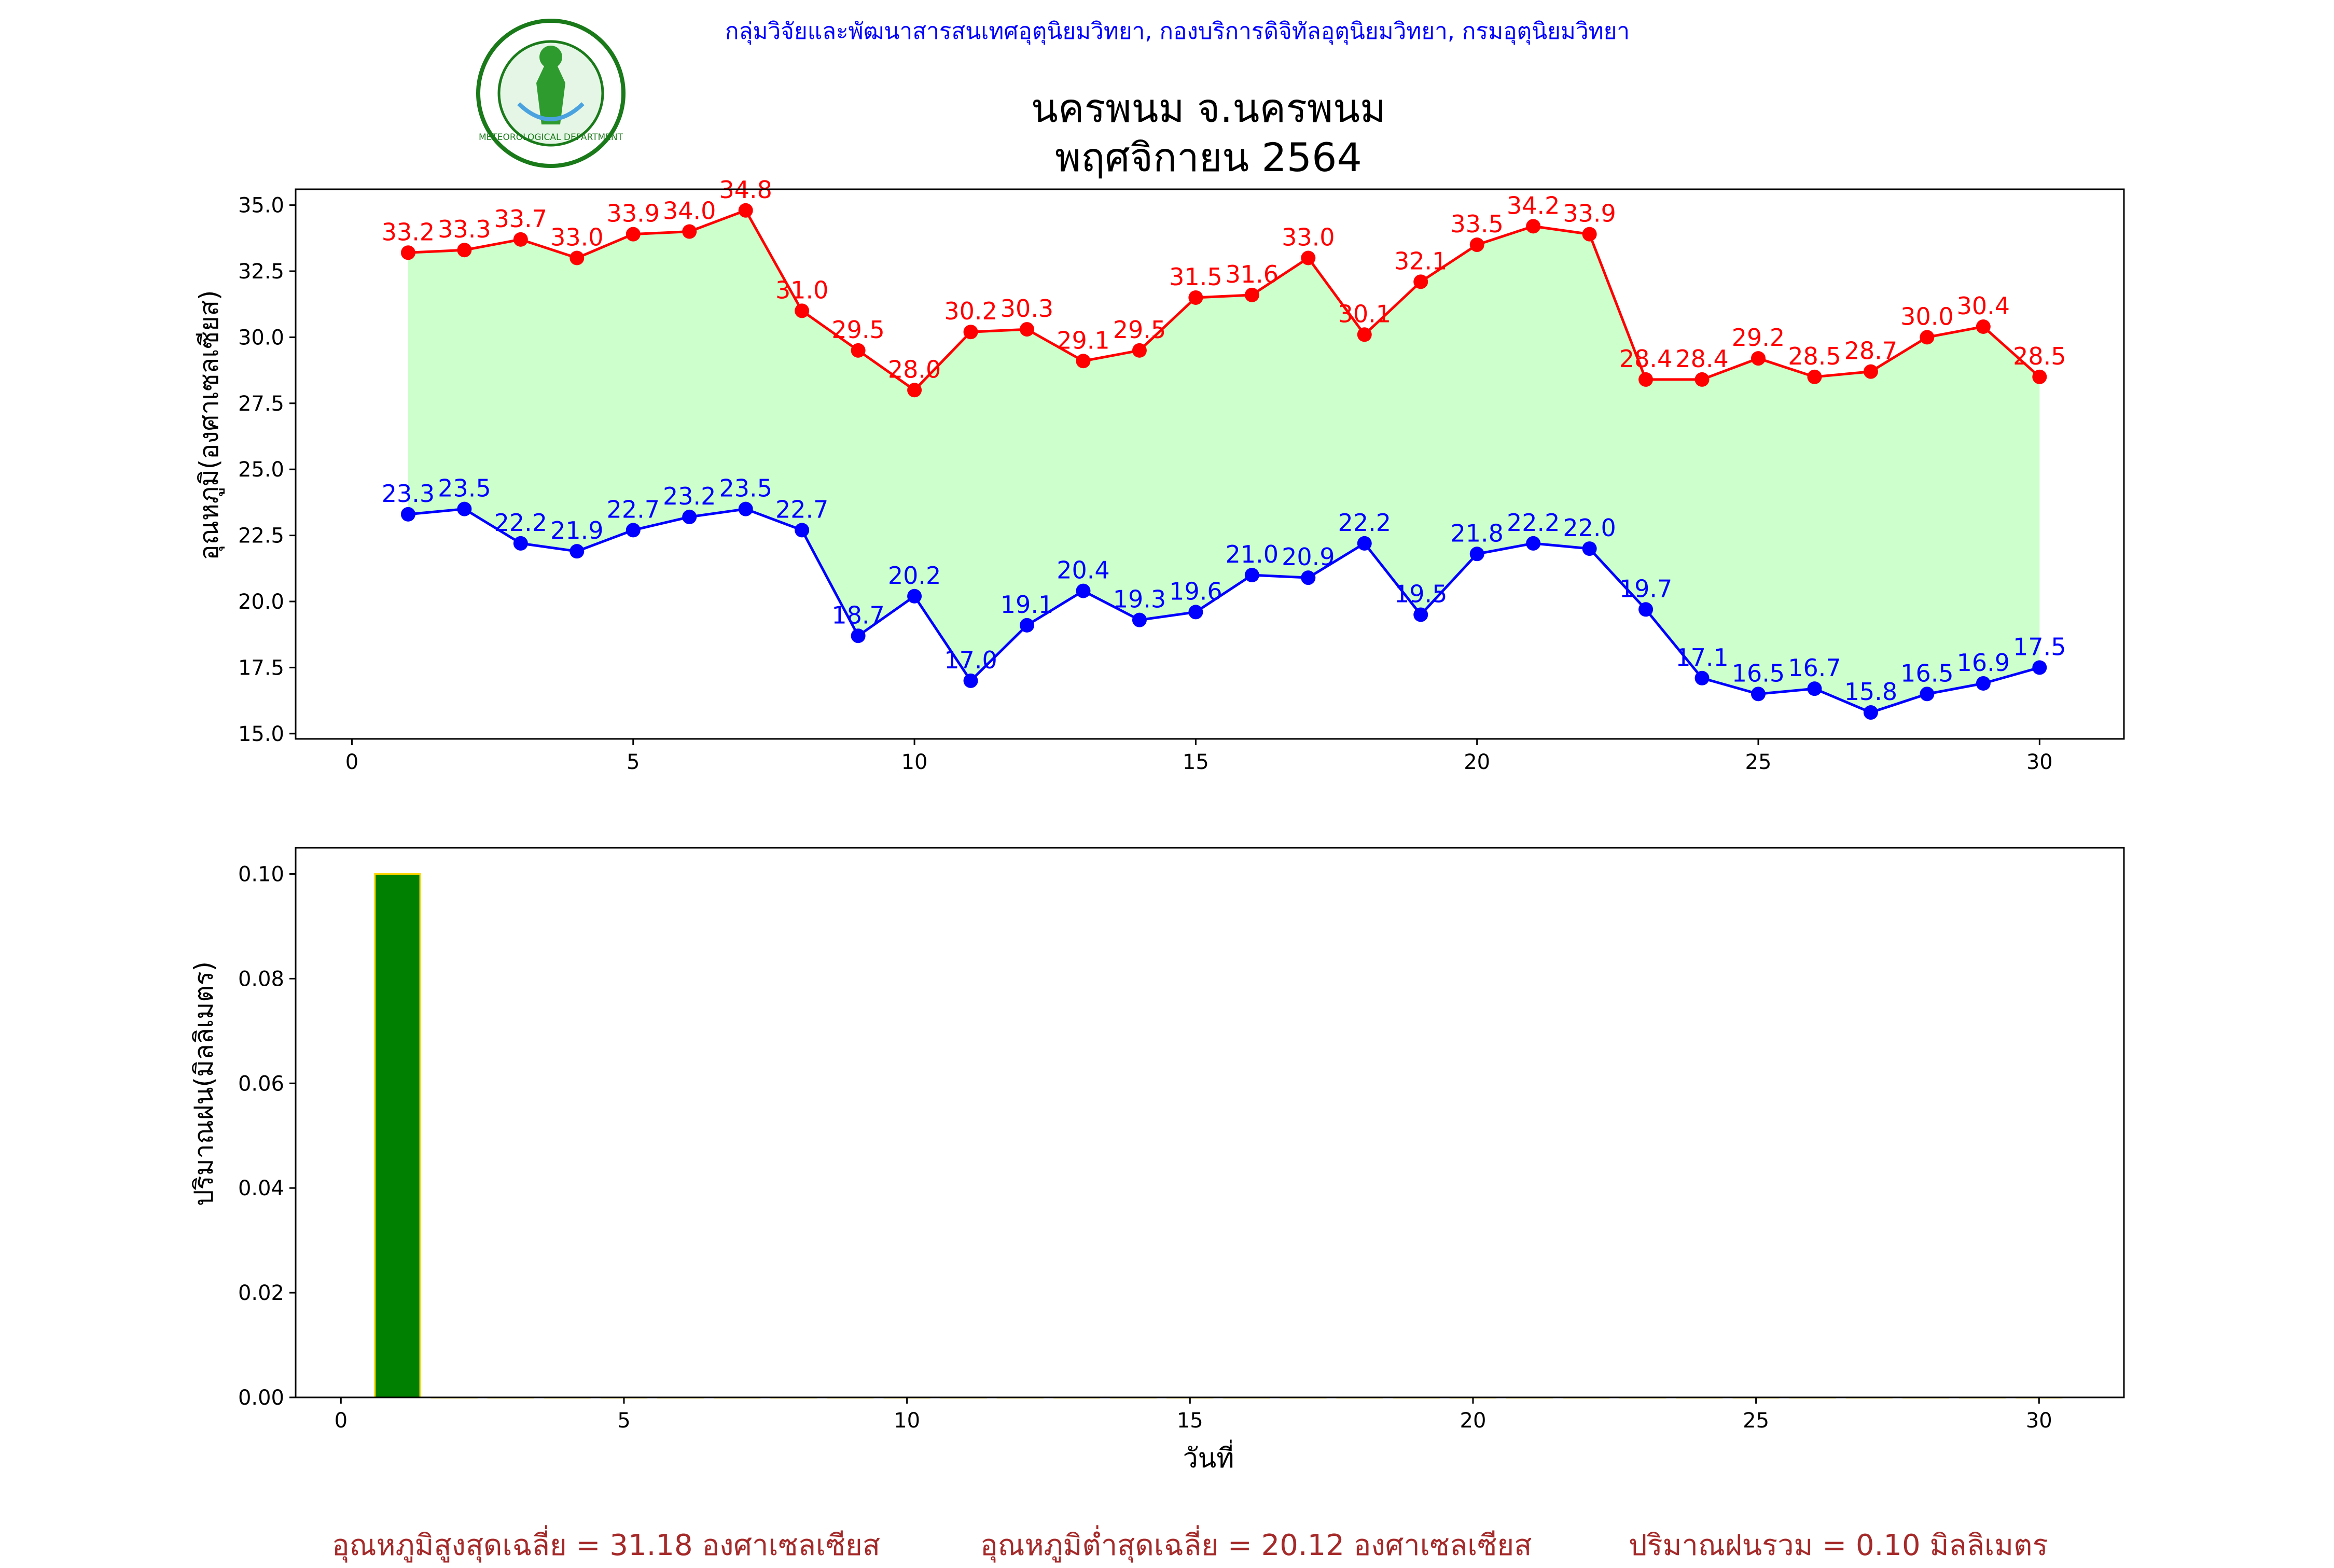  Describe the element at coordinates (2039, 356) in the screenshot. I see `max-temp-label: 28.5` at that location.